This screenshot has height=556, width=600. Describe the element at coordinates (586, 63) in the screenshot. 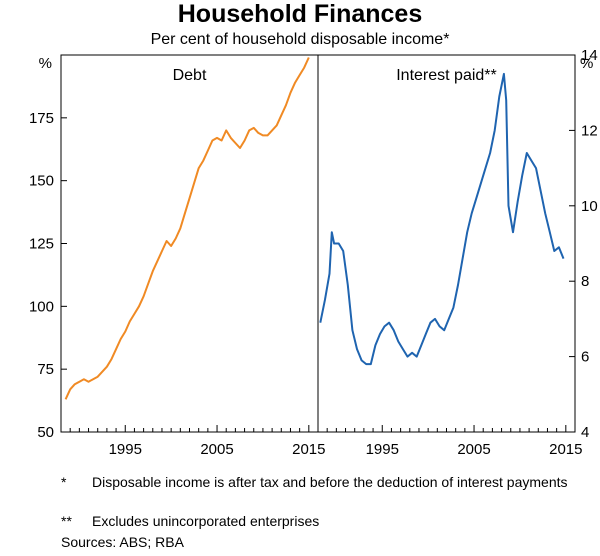

I see `y-unit-right: %` at that location.